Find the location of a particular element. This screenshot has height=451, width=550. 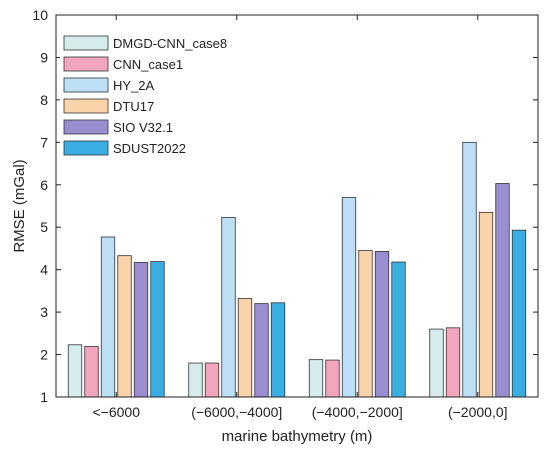

x-tick-label: (−4000,−2000] is located at coordinates (357, 412).